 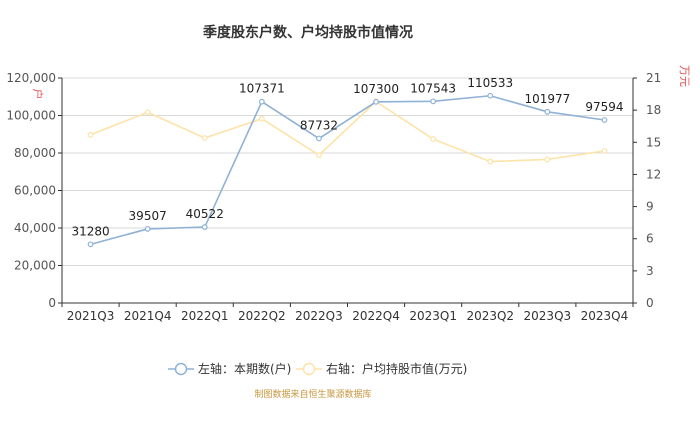 What do you see at coordinates (90, 231) in the screenshot?
I see `data-label: 31280` at bounding box center [90, 231].